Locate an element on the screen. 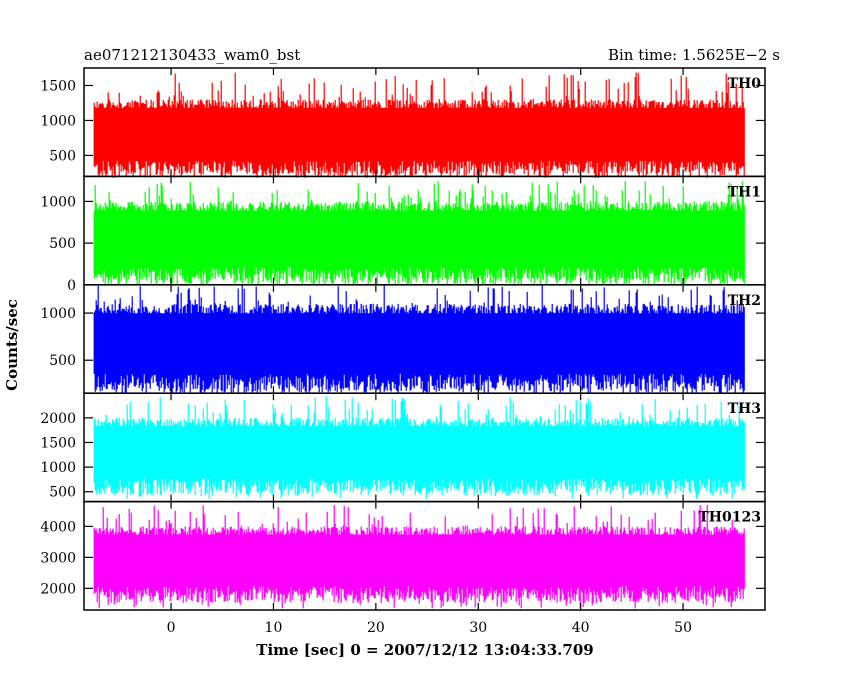 This screenshot has width=850, height=680. x-axis-label: Time [sec] 0 = 2007/12/12 13:04:33.709 is located at coordinates (424, 650).